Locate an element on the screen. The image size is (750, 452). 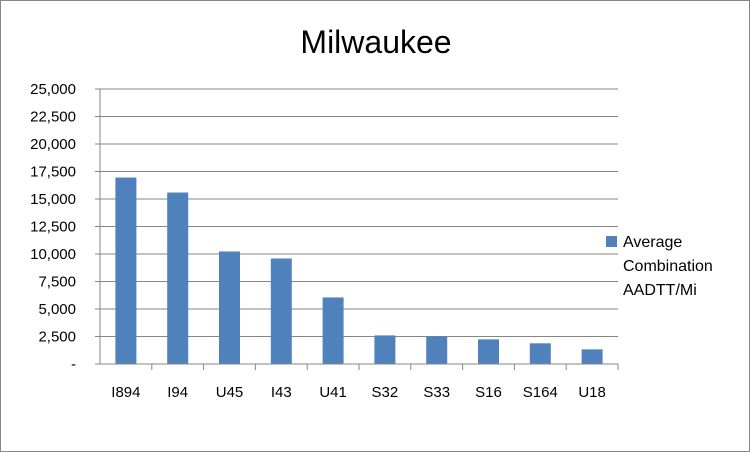
y-tick-label: 15,000 is located at coordinates (53, 199).